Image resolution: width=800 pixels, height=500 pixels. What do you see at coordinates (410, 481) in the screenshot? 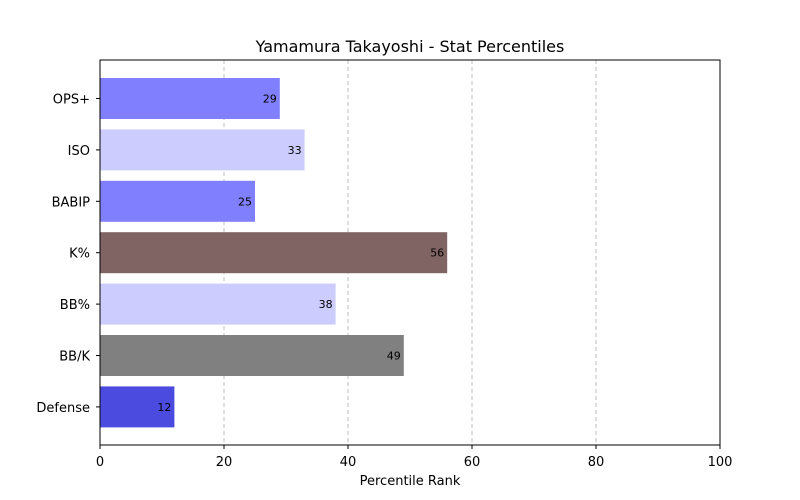
I see `x-axis-label: Percentile Rank` at bounding box center [410, 481].